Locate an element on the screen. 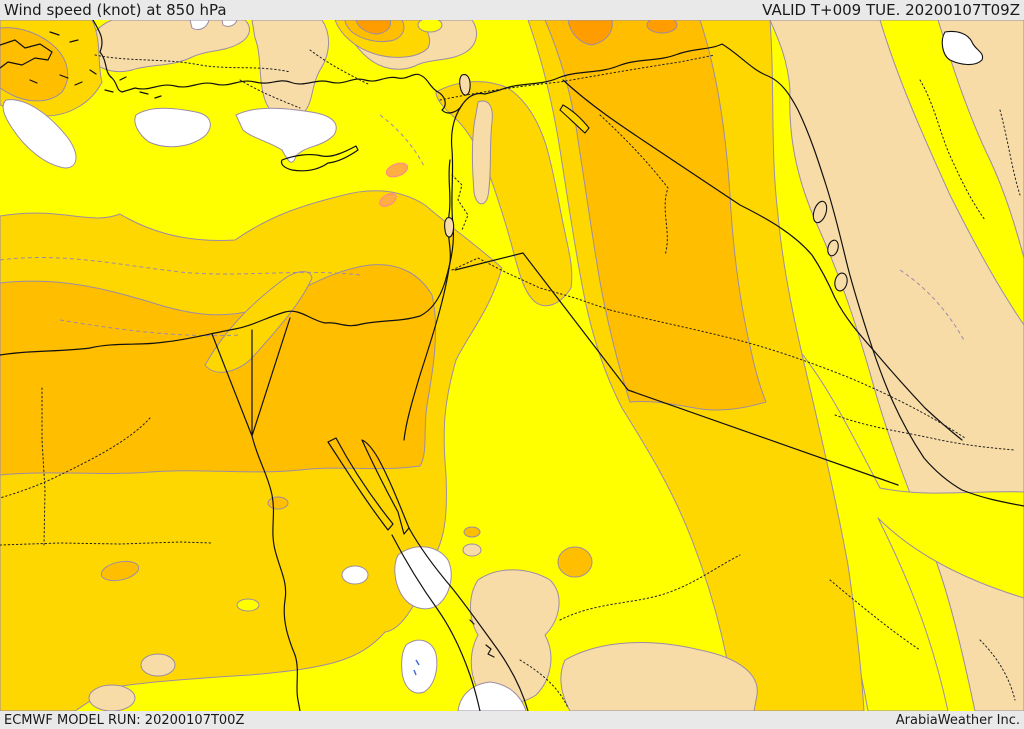 Image resolution: width=1024 pixels, height=729 pixels. border-jordan-saudi is located at coordinates (531, 284).